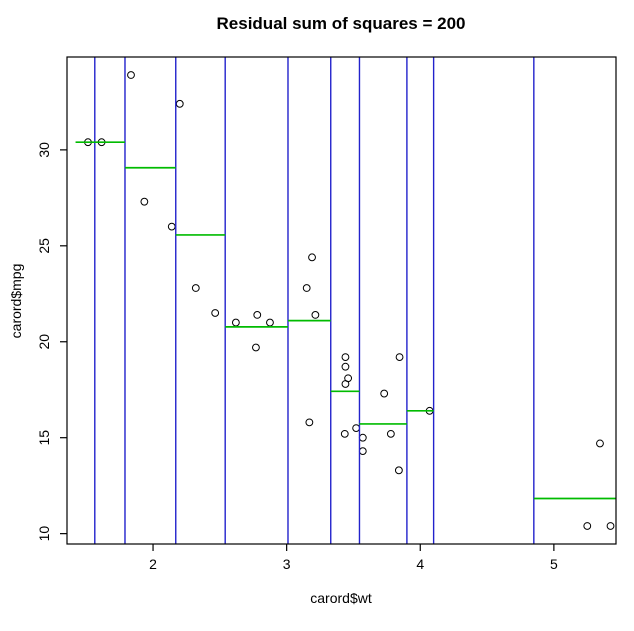 Image resolution: width=634 pixels, height=631 pixels. What do you see at coordinates (341, 23) in the screenshot?
I see `chart-title: Residual sum of squares = 200` at bounding box center [341, 23].